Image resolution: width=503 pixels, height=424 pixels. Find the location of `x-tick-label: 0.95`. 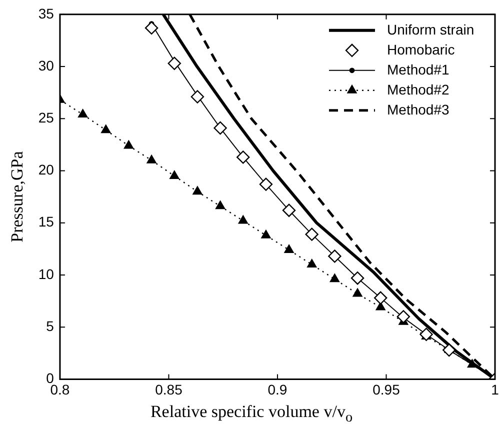

x-tick-label: 0.95 is located at coordinates (386, 389).